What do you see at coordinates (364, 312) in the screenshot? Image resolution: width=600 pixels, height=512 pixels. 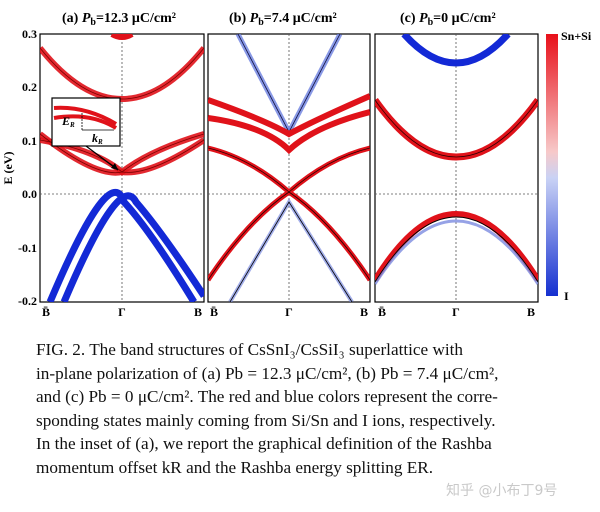 I see `x-tick-b-b: B` at bounding box center [364, 312].